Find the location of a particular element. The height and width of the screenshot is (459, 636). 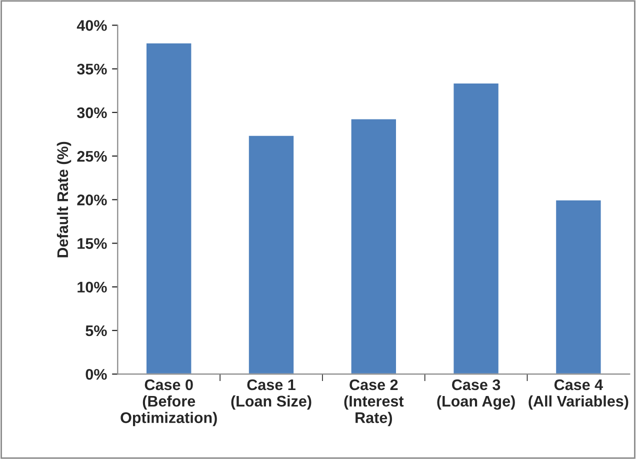

y-tick-label: 40% is located at coordinates (91, 25).